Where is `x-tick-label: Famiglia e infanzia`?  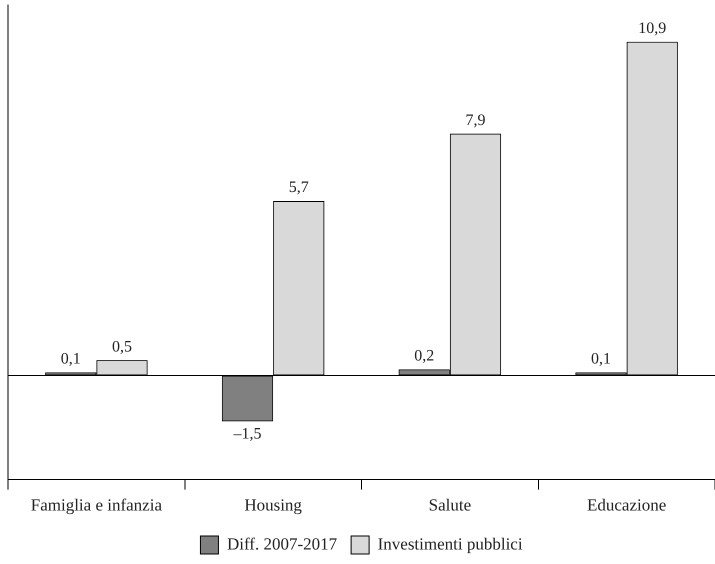 x-tick-label: Famiglia e infanzia is located at coordinates (96, 504).